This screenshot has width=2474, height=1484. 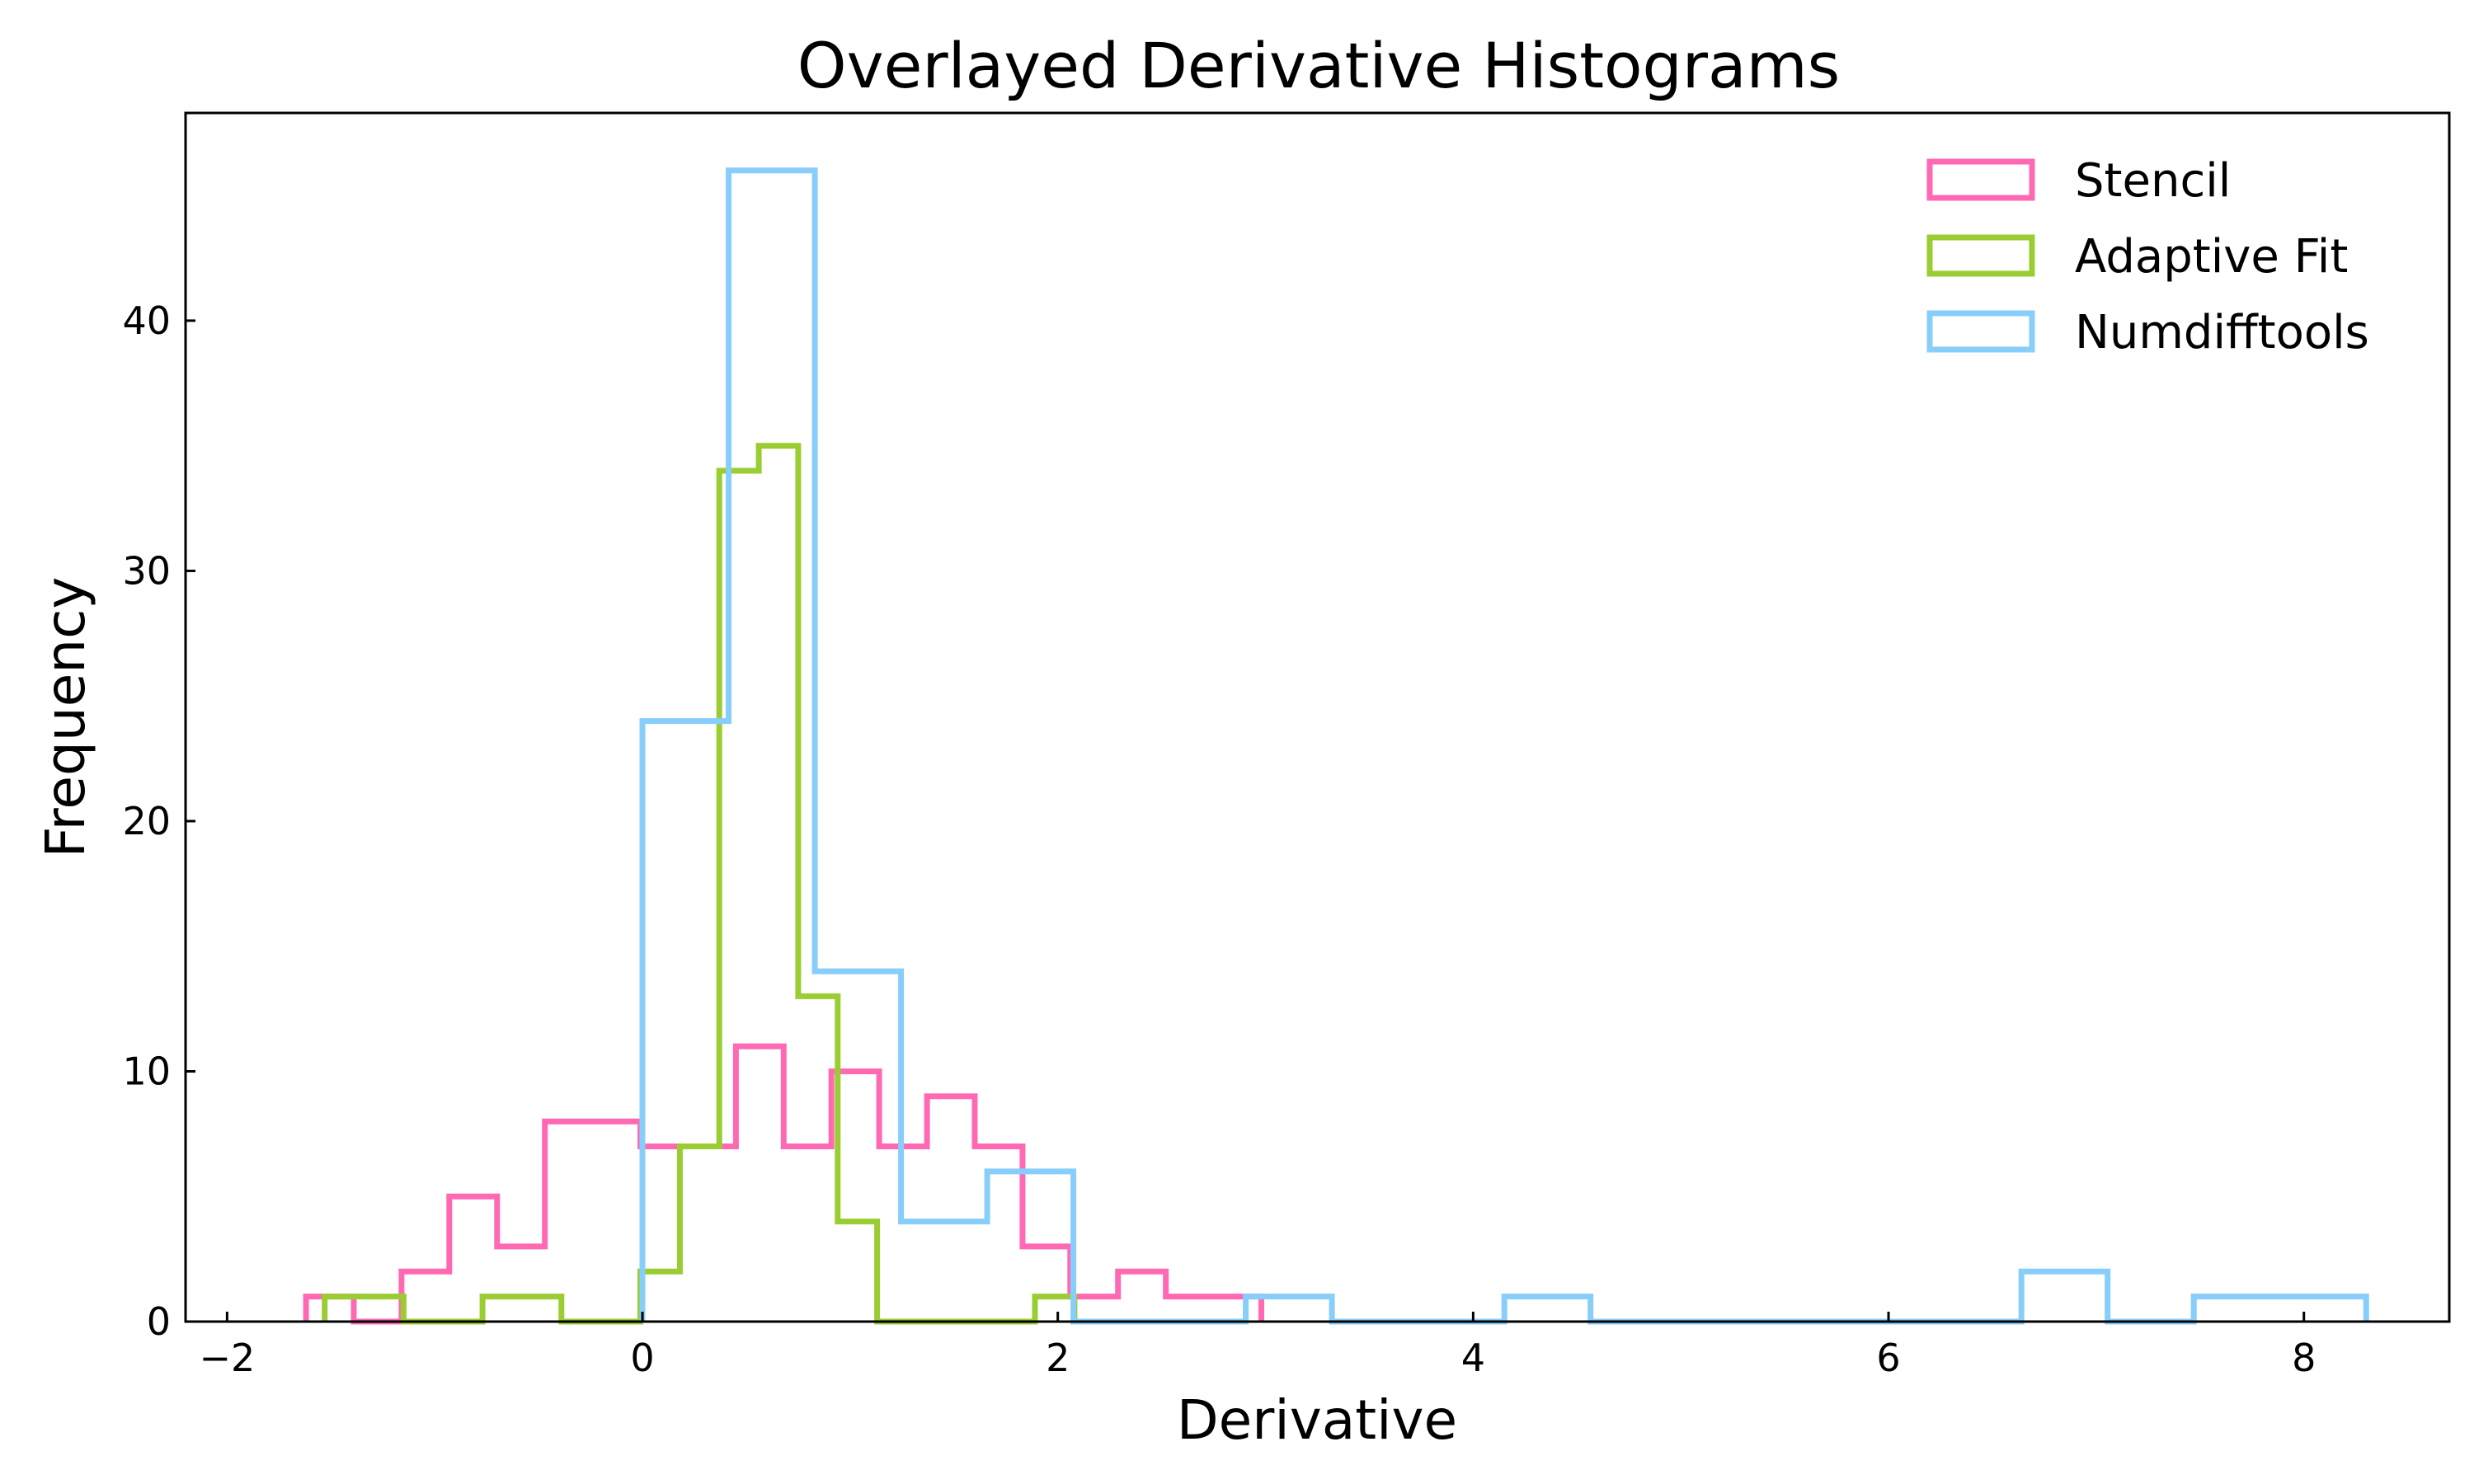 What do you see at coordinates (146, 1071) in the screenshot?
I see `y-tick-label: 10` at bounding box center [146, 1071].